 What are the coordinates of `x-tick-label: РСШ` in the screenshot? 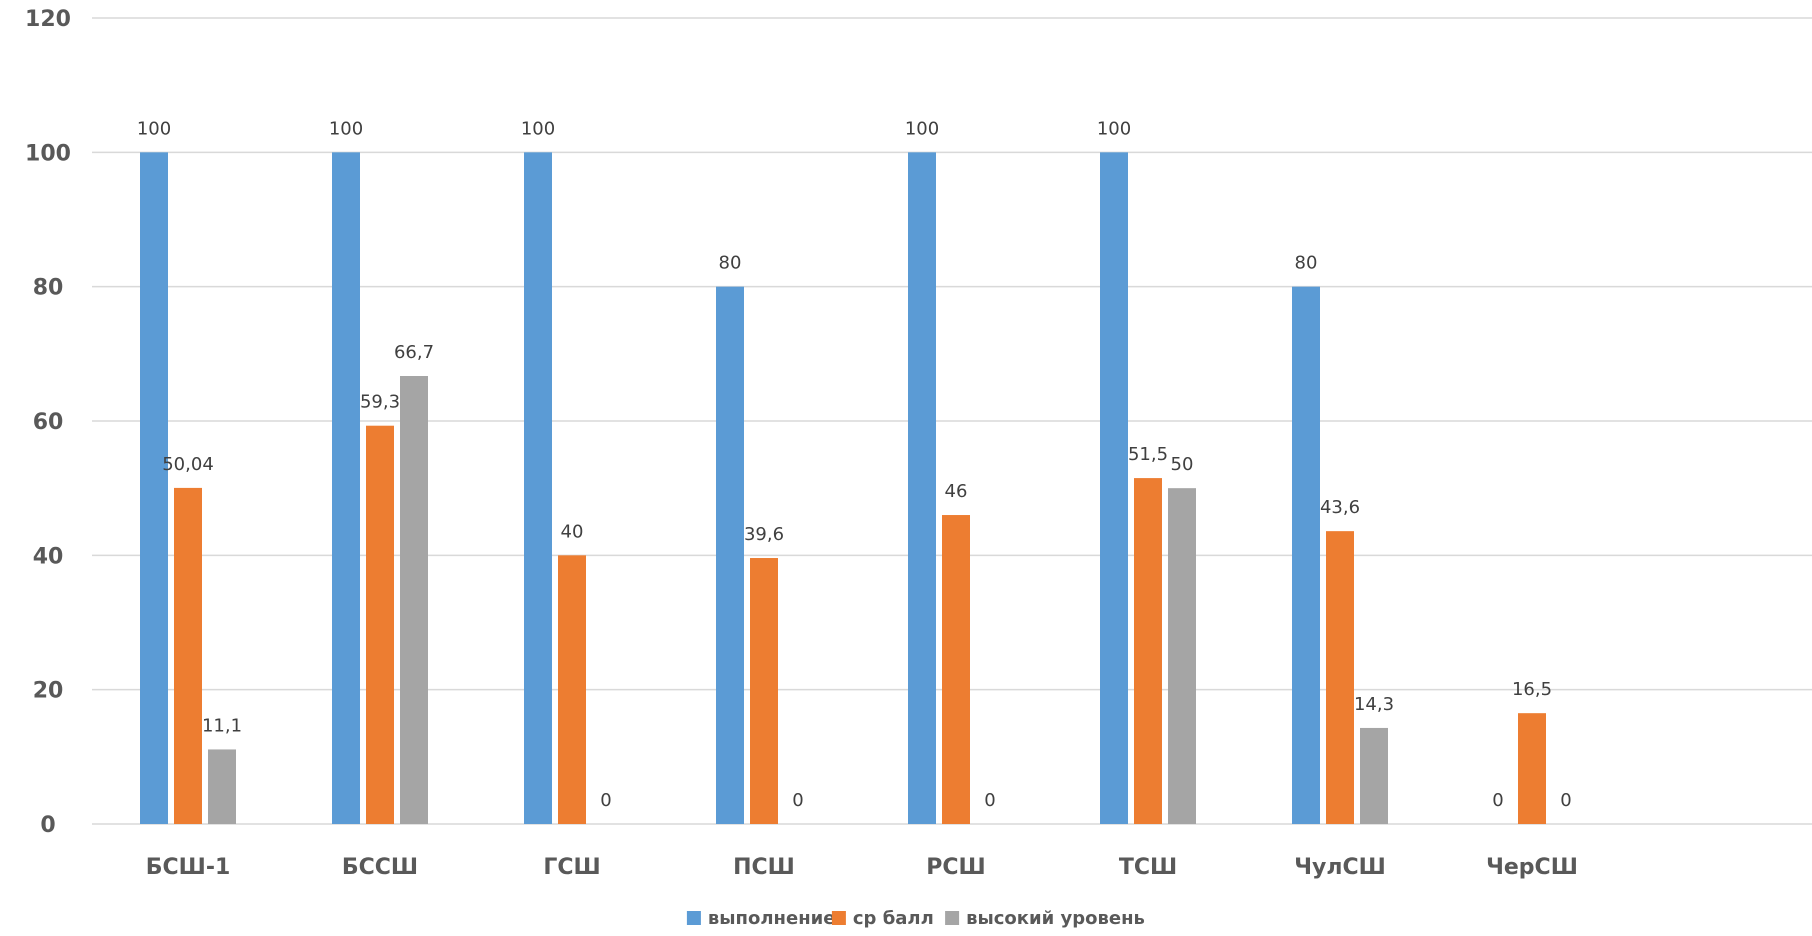 It's located at (955, 867).